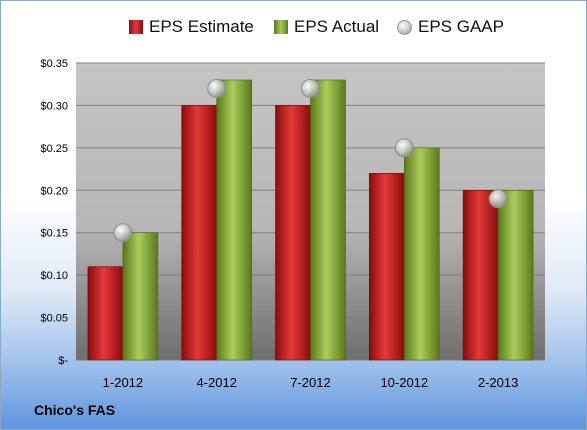 This screenshot has height=430, width=587. Describe the element at coordinates (498, 382) in the screenshot. I see `x-tick-label: 2-2013` at that location.